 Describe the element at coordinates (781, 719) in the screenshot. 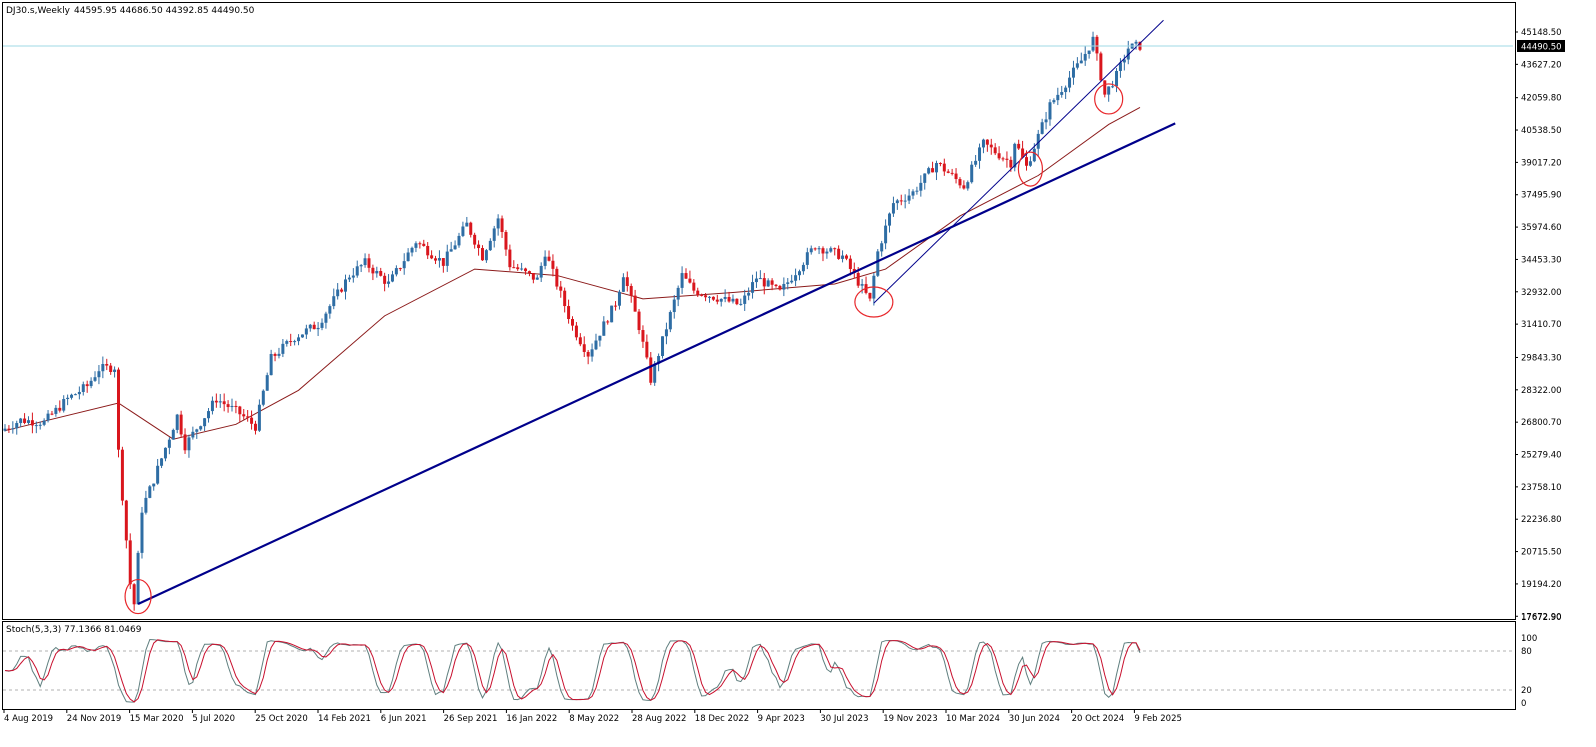

I see `time-axis-label: 9 Apr 2023` at that location.